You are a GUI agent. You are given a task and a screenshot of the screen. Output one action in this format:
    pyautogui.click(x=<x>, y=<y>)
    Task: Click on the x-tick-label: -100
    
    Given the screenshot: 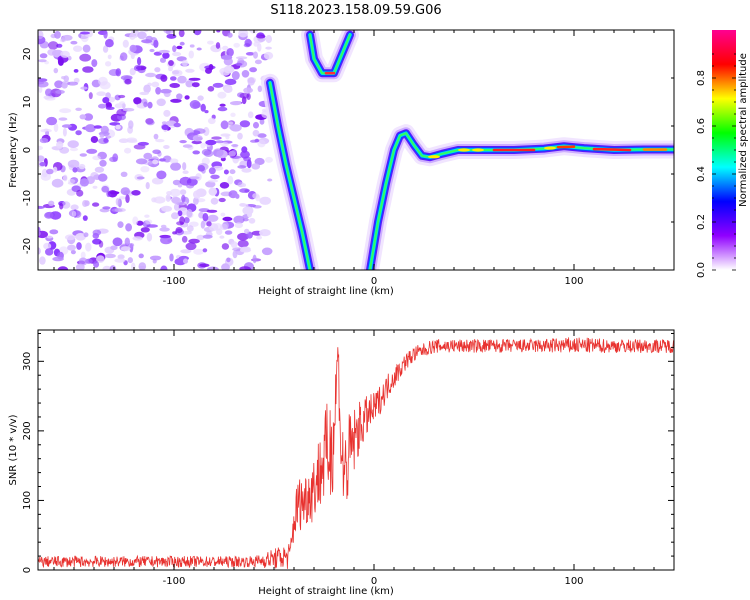 What is the action you would take?
    pyautogui.click(x=174, y=281)
    